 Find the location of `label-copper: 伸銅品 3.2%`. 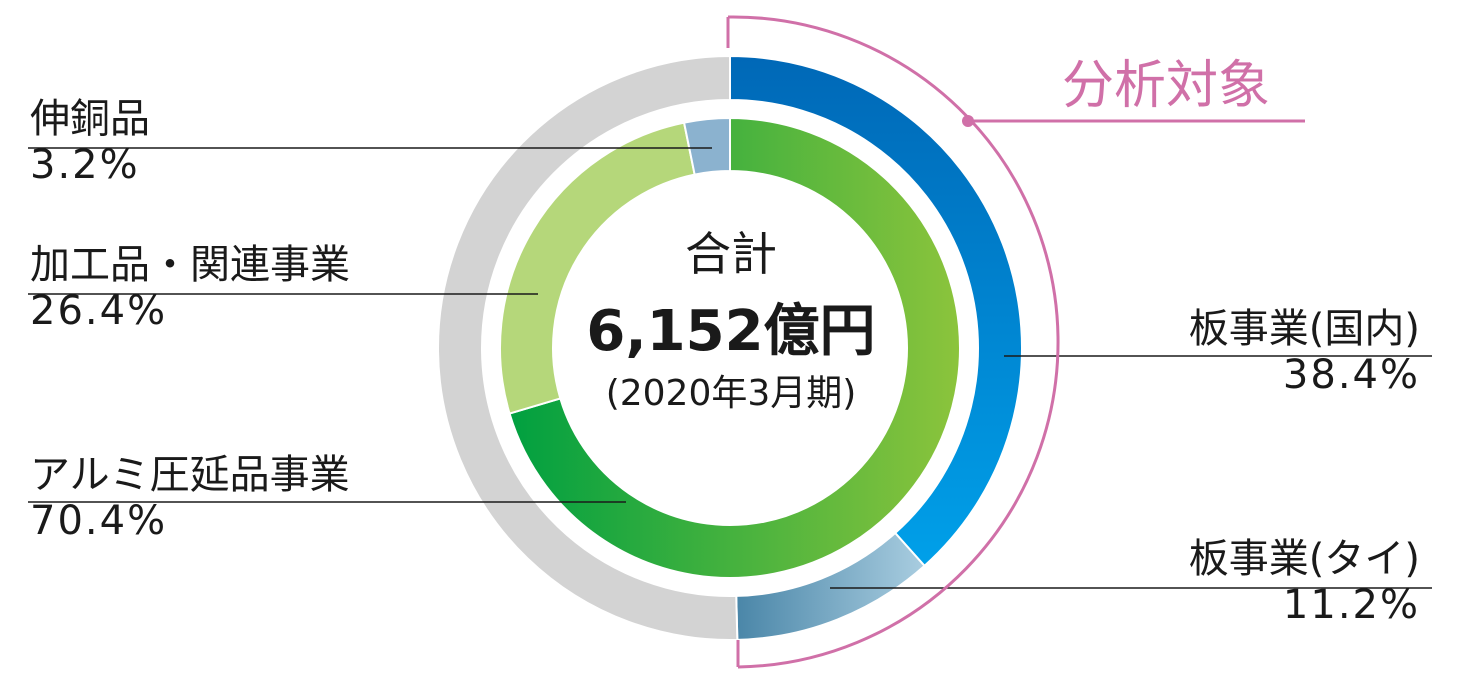

label-copper: 伸銅品 3.2% is located at coordinates (90, 142).